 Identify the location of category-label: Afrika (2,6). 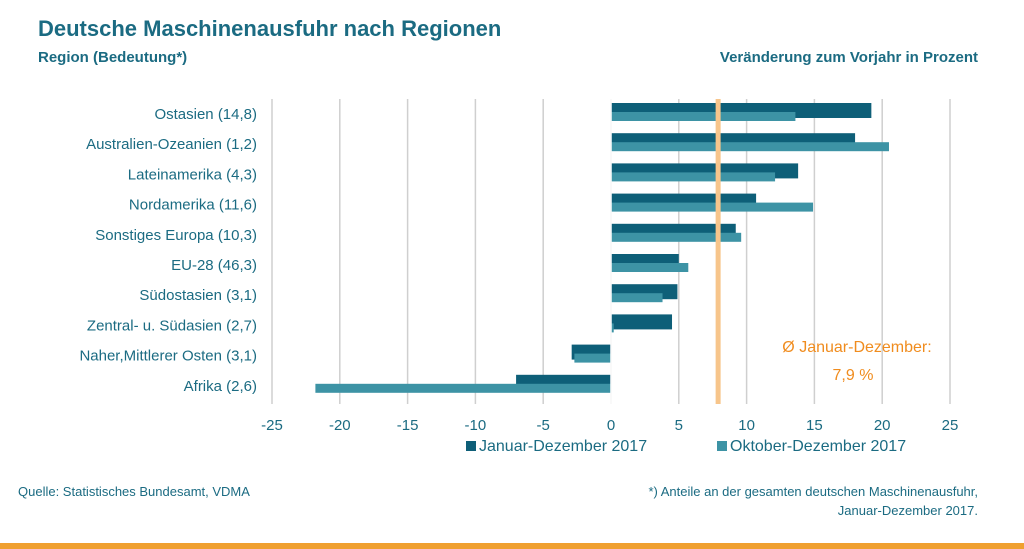
(220, 386).